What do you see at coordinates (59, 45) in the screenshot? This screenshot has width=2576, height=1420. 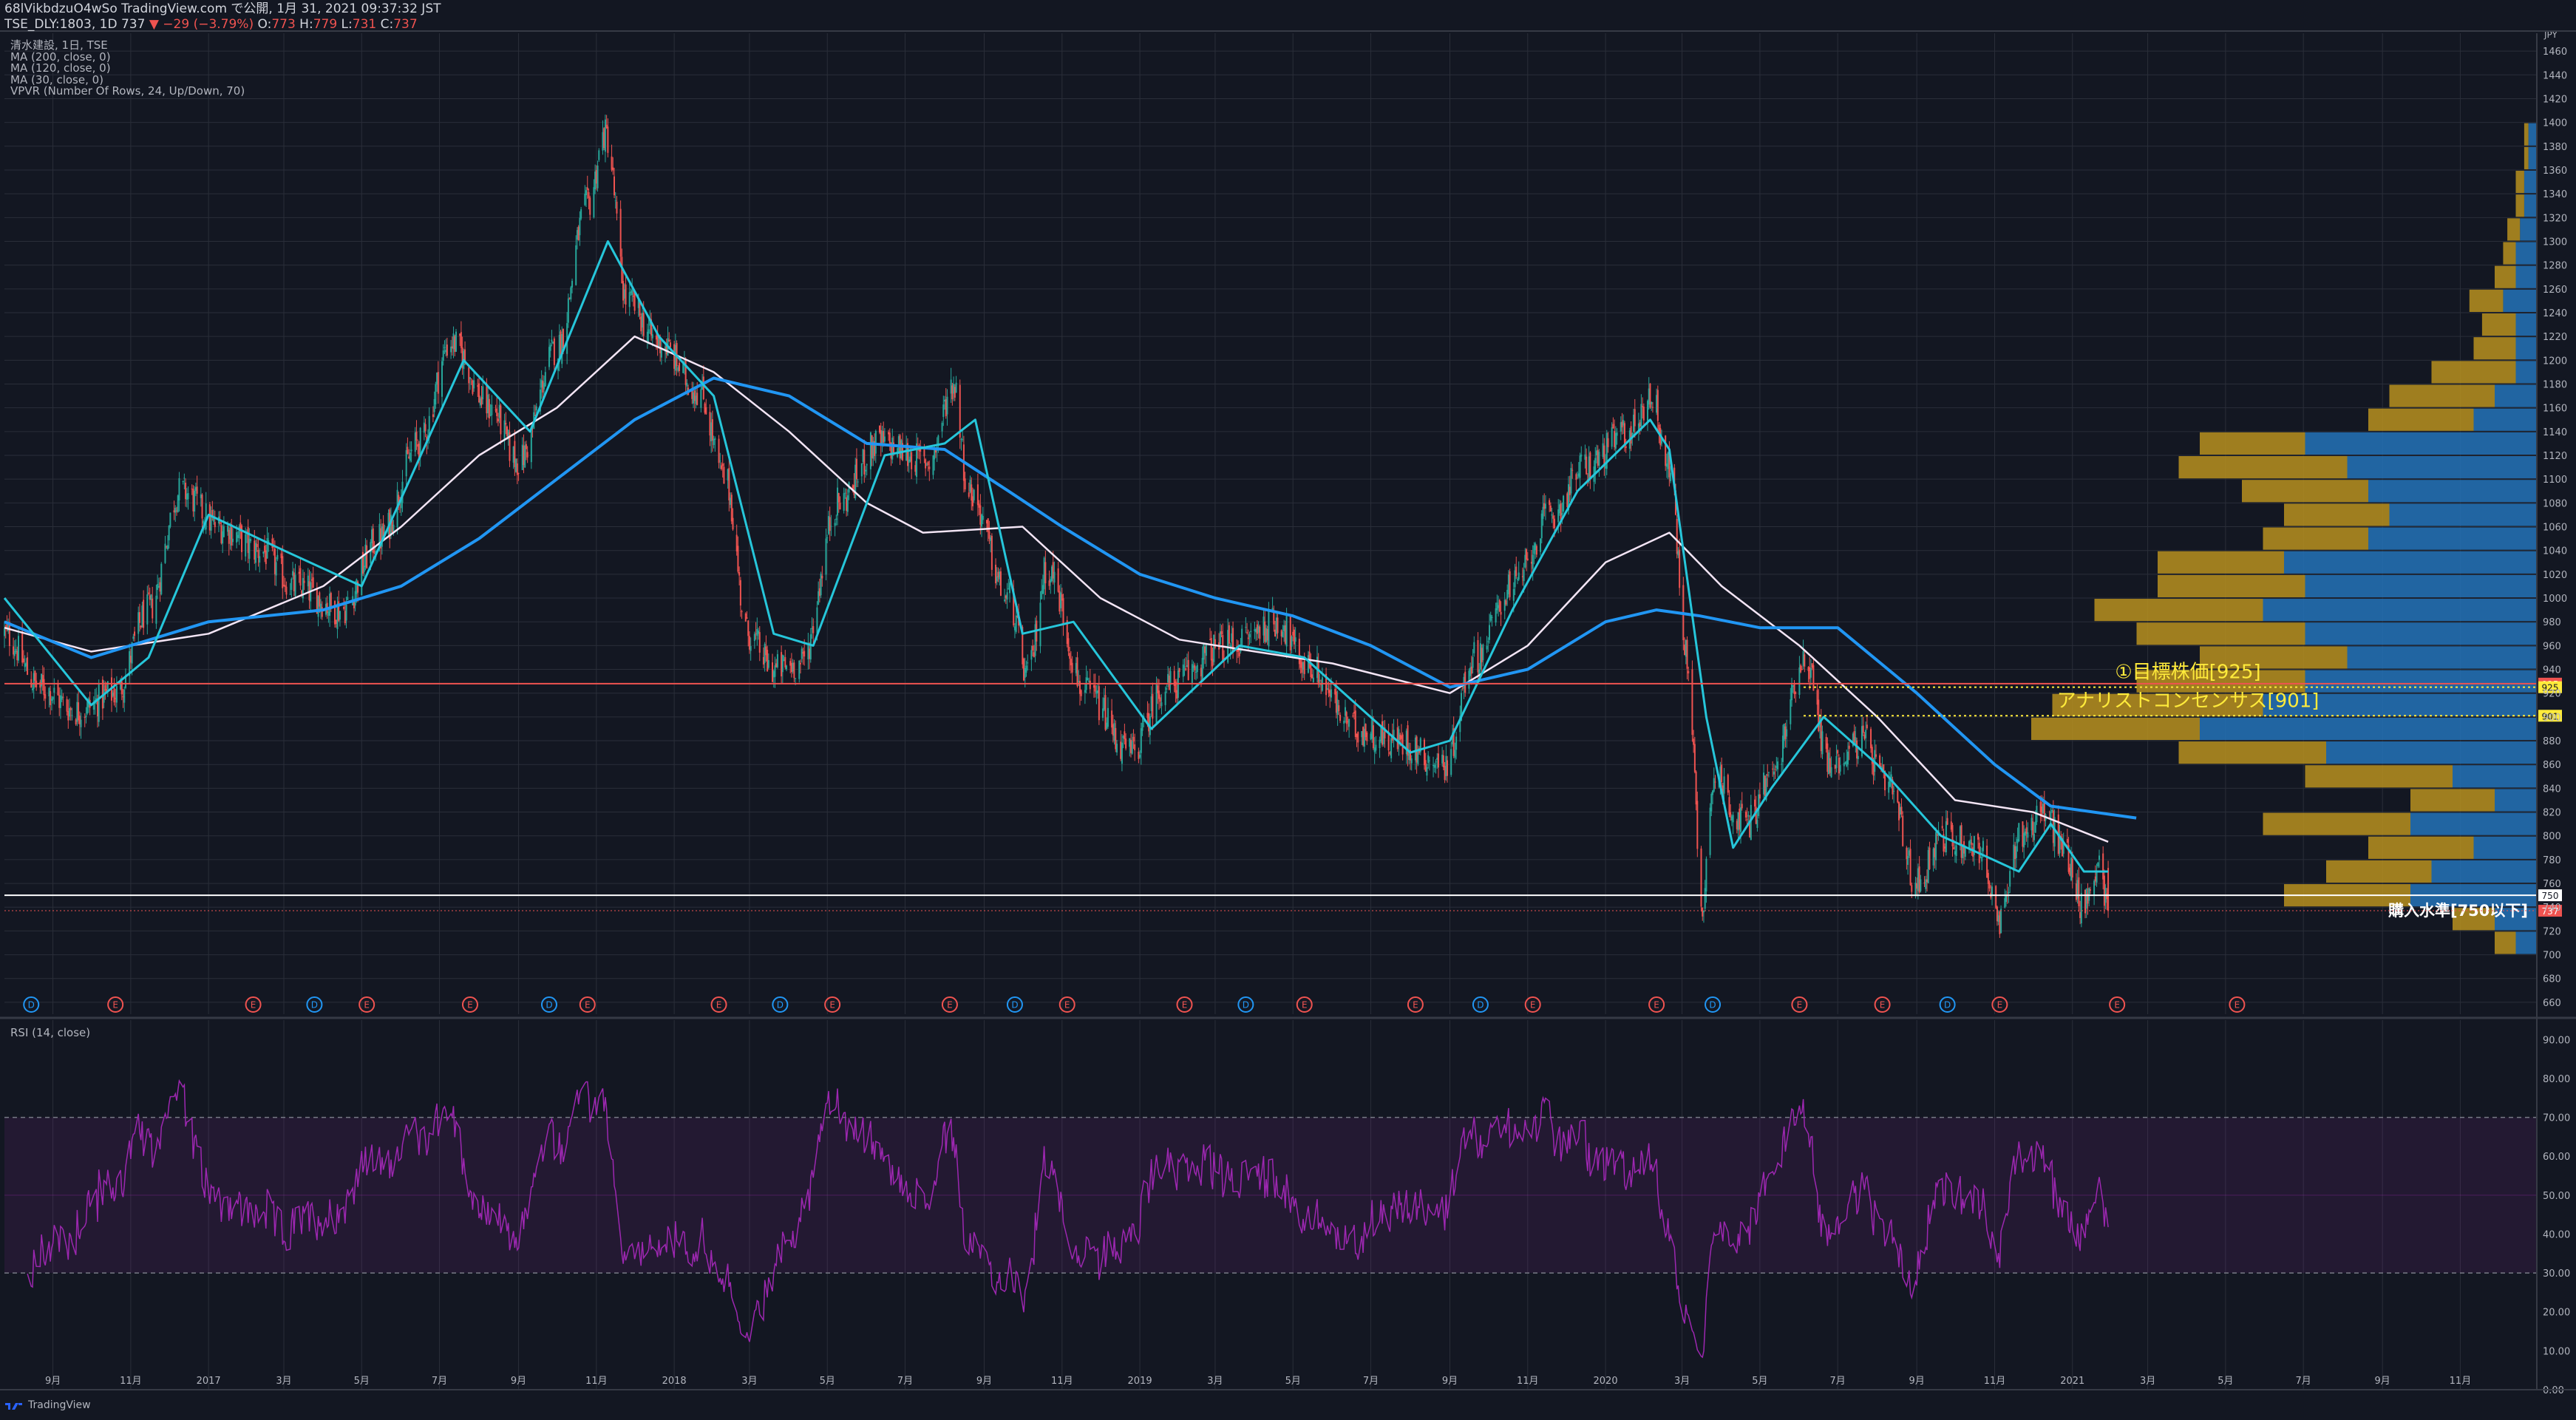 I see `legend-symbol: 清水建設, 1日, TSE` at bounding box center [59, 45].